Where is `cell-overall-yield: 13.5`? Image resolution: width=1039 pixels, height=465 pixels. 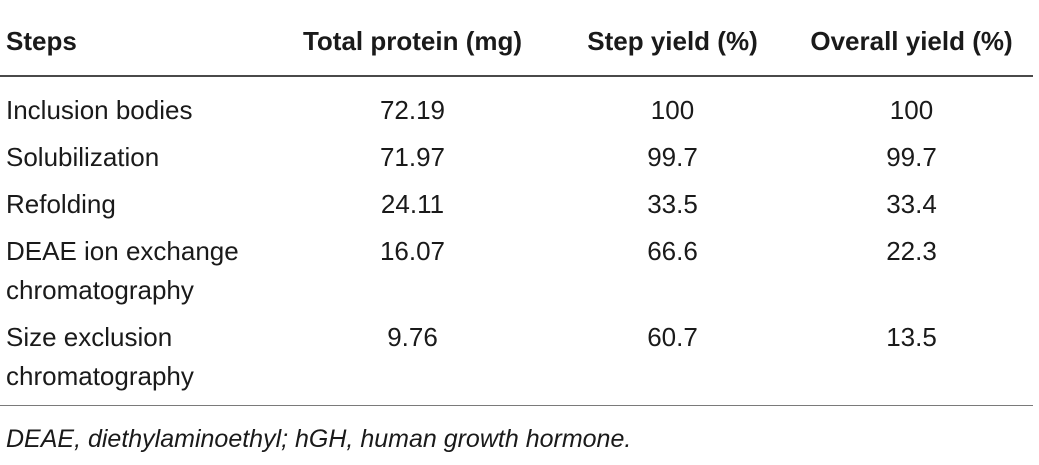 cell-overall-yield: 13.5 is located at coordinates (911, 358).